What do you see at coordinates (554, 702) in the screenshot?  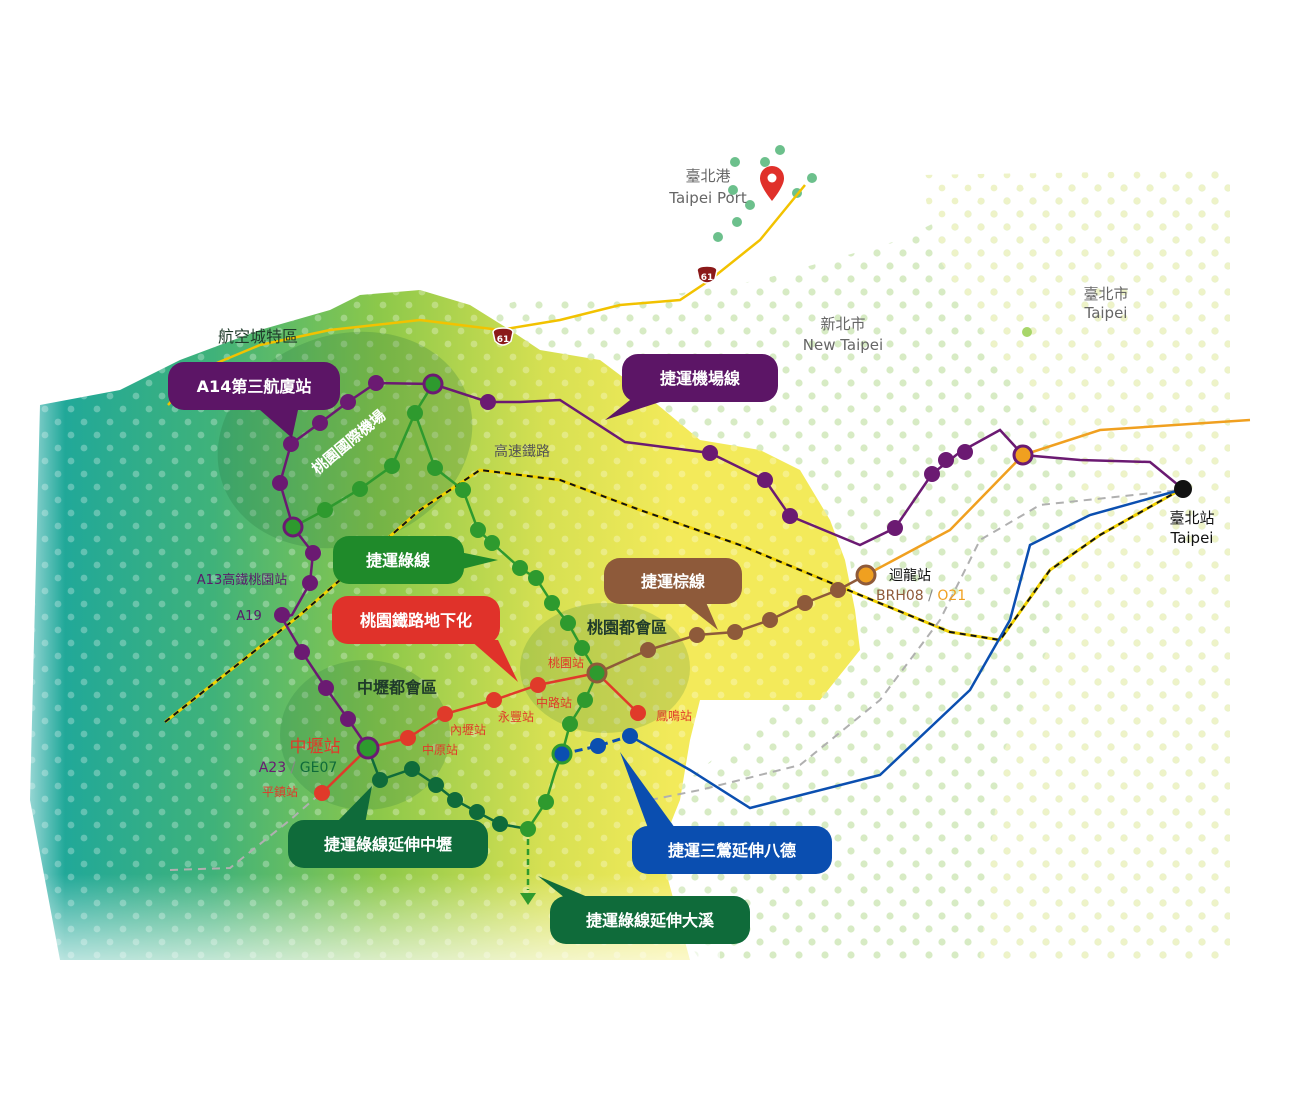 I see `zhonglu-station-label: 中路站` at bounding box center [554, 702].